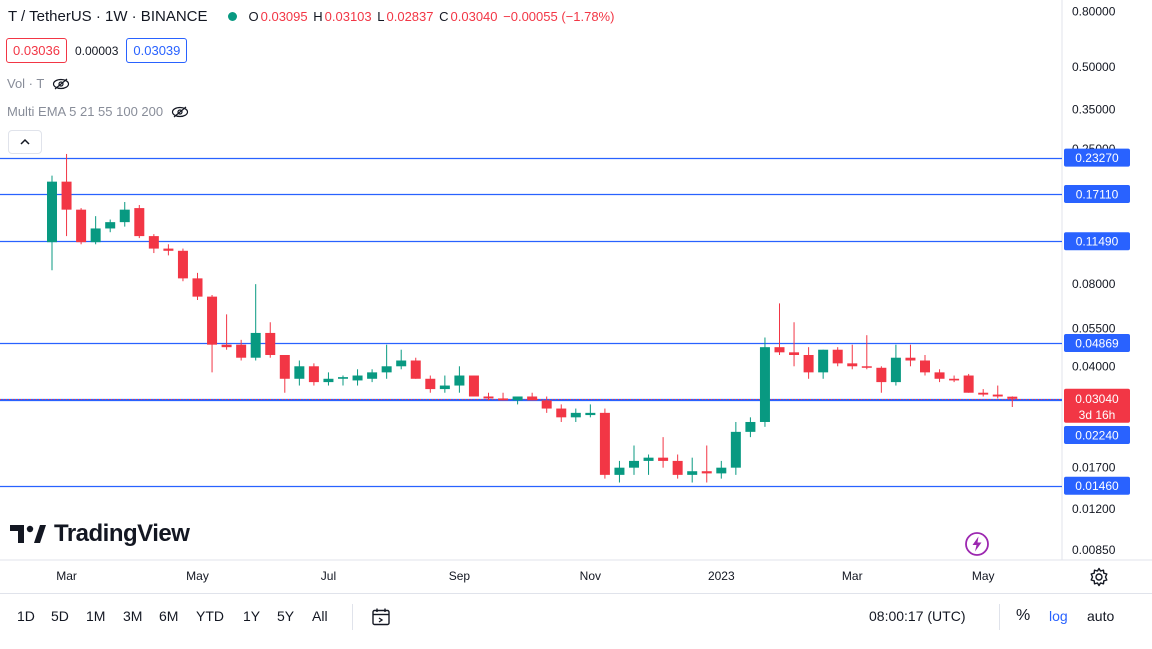 The width and height of the screenshot is (1152, 649). What do you see at coordinates (108, 16) in the screenshot?
I see `symbol-title: T / TetherUS · 1W · BINANCE` at bounding box center [108, 16].